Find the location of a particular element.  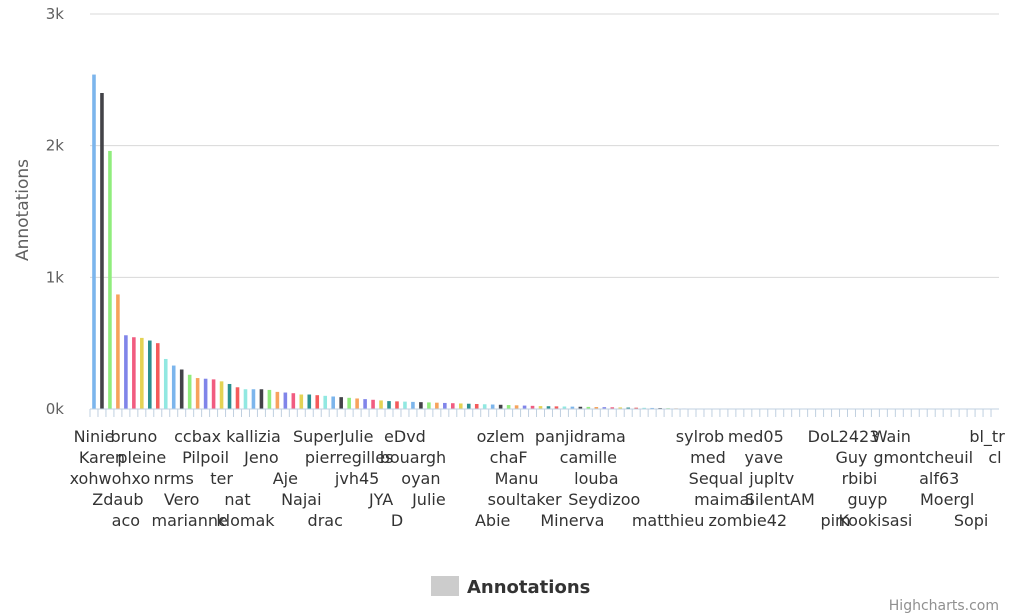

legend-item-annotations: Annotations is located at coordinates (528, 587).